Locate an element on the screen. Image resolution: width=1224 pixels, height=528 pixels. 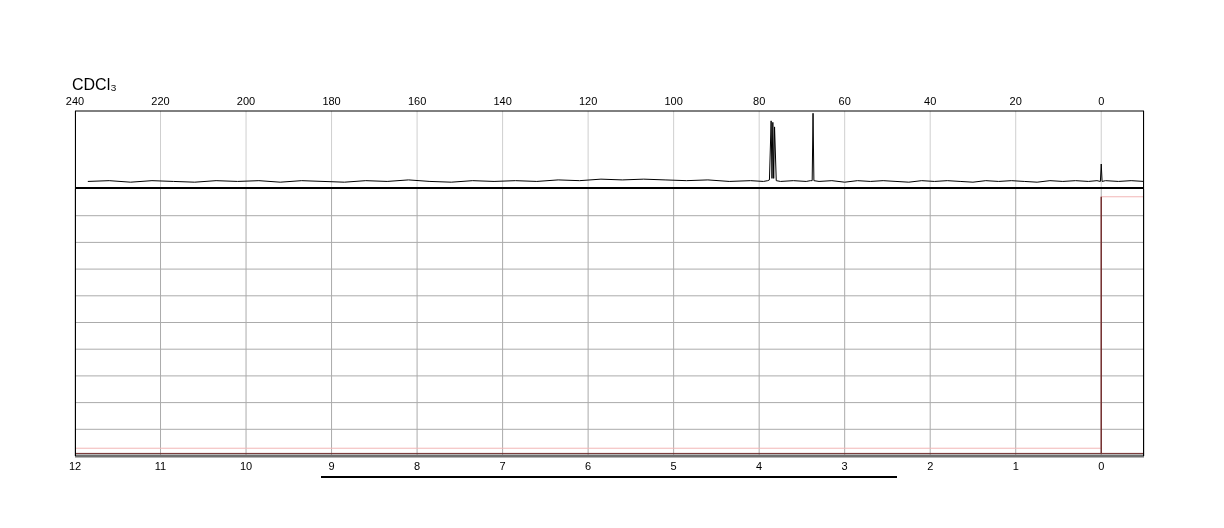
x-tick-label: 10 is located at coordinates (246, 465).